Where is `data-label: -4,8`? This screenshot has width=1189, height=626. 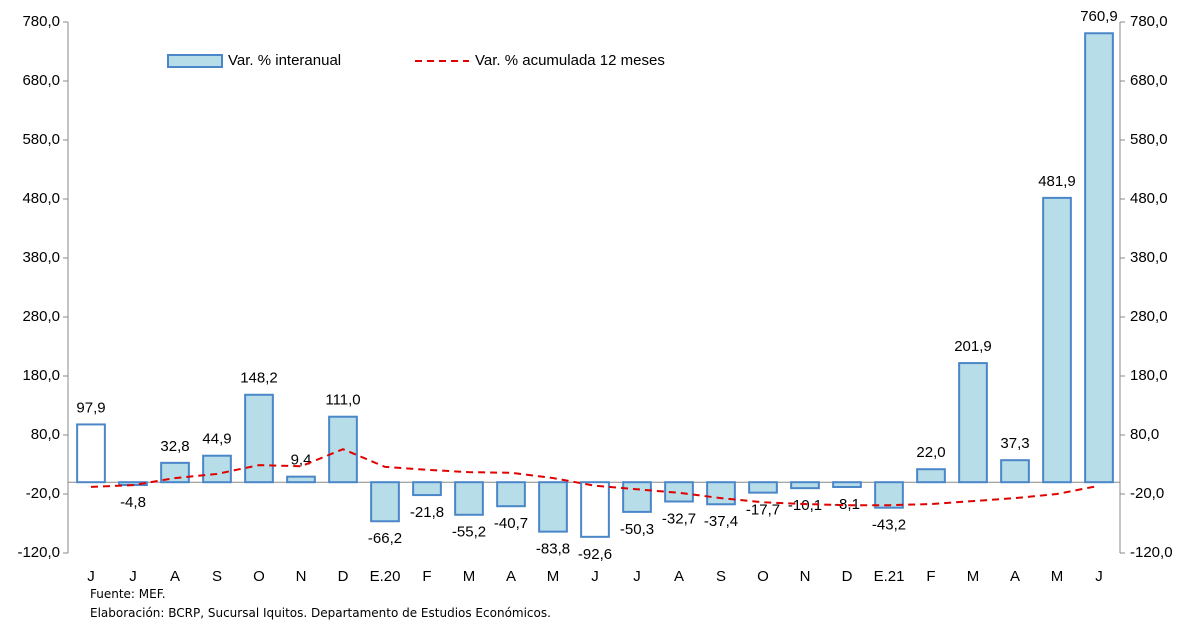
data-label: -4,8 is located at coordinates (133, 502).